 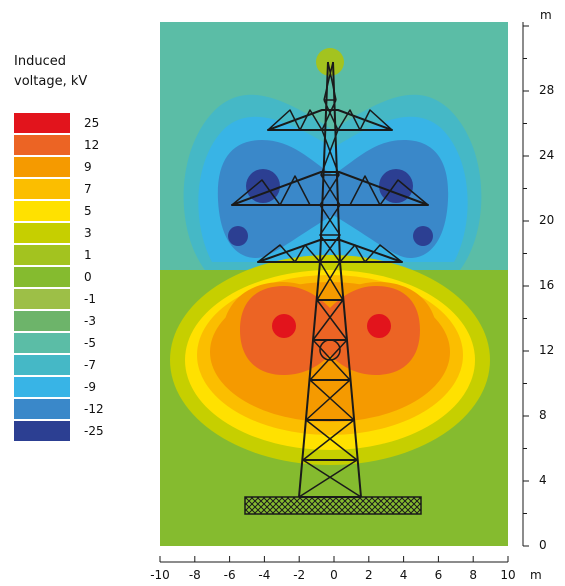 I want to click on legend-entry: -5, so click(x=70, y=343).